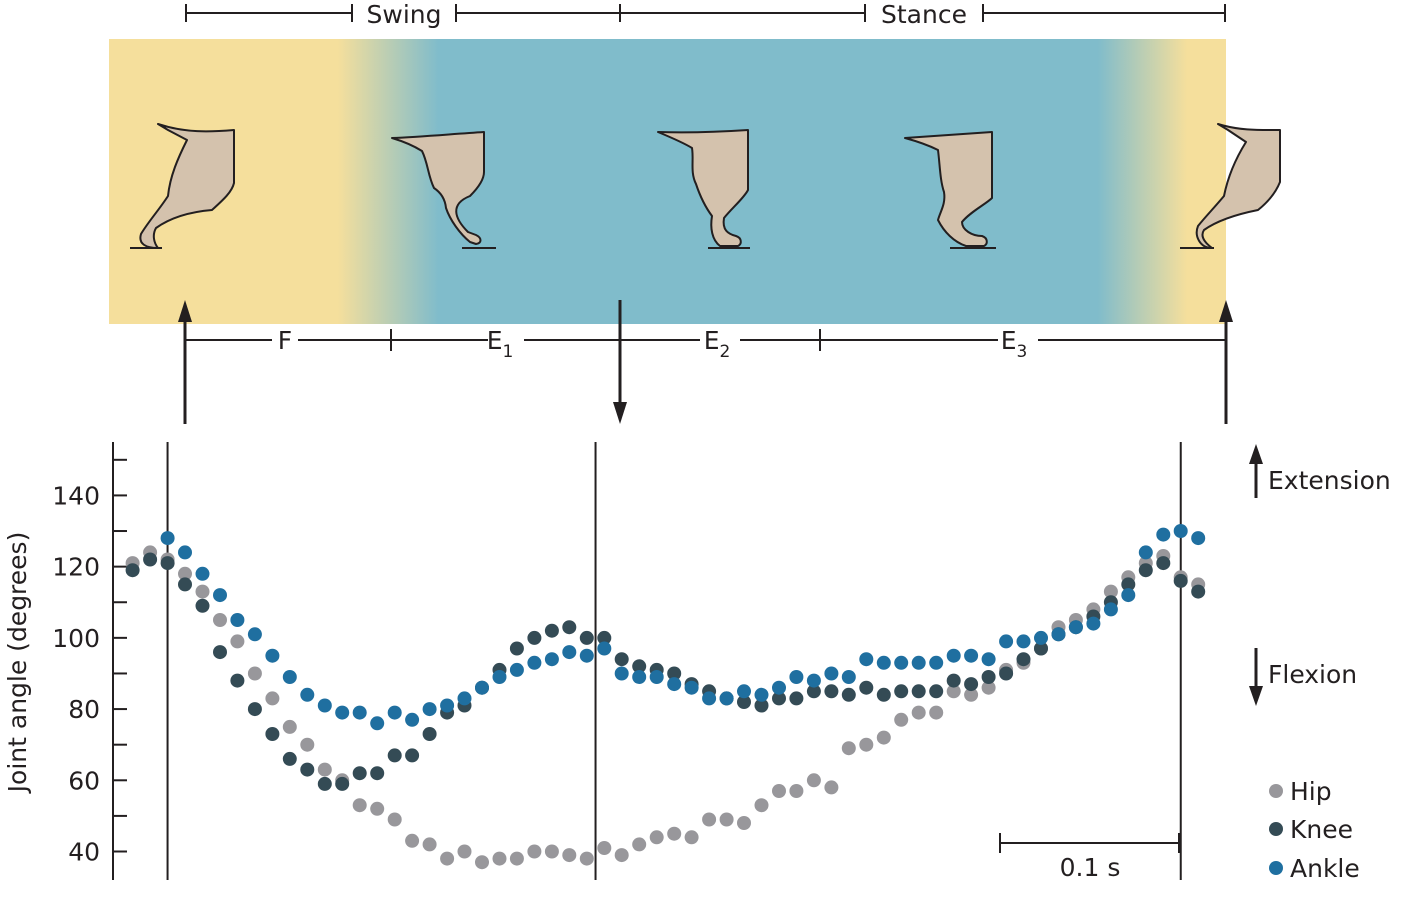 Image resolution: width=1402 pixels, height=918 pixels. I want to click on segment-e3-subscript: 3, so click(1021, 352).